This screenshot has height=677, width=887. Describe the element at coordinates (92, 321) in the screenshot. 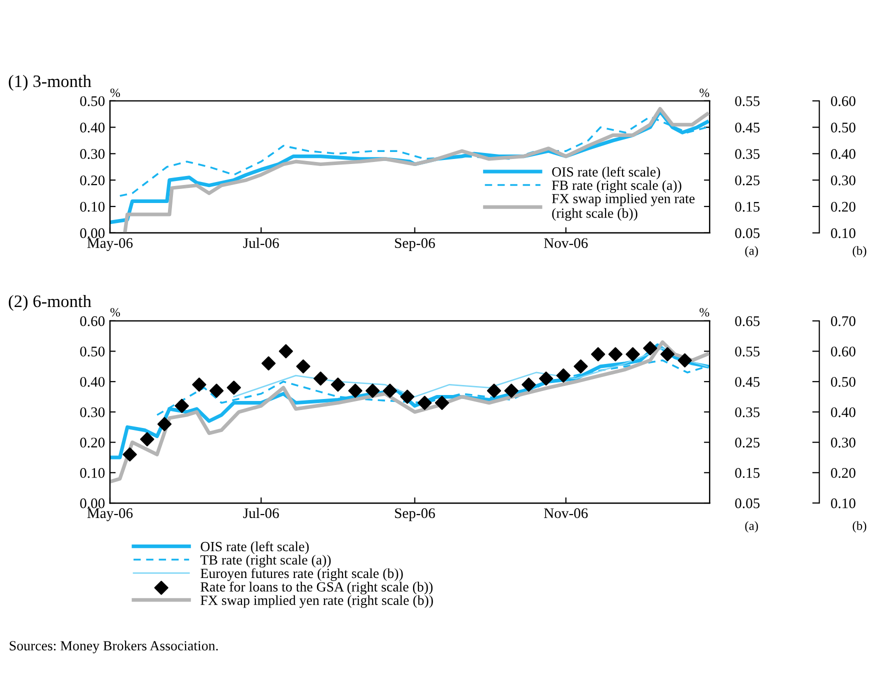

I see `y-tick-label: 0.60` at that location.